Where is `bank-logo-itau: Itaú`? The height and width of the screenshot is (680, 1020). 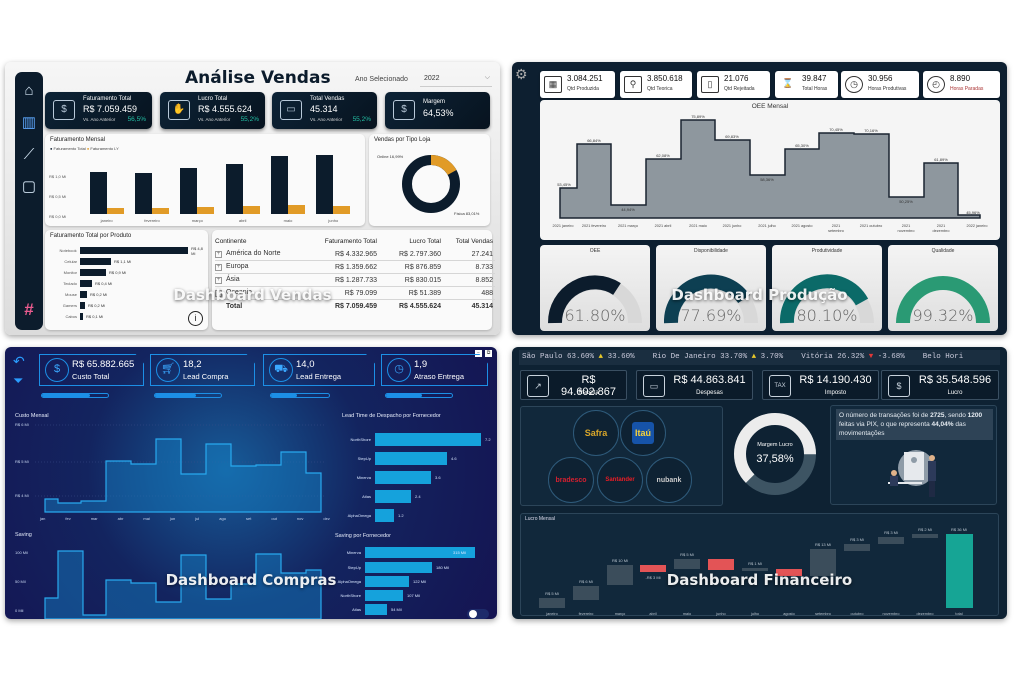
bank-logo-itau: Itaú is located at coordinates (643, 433).